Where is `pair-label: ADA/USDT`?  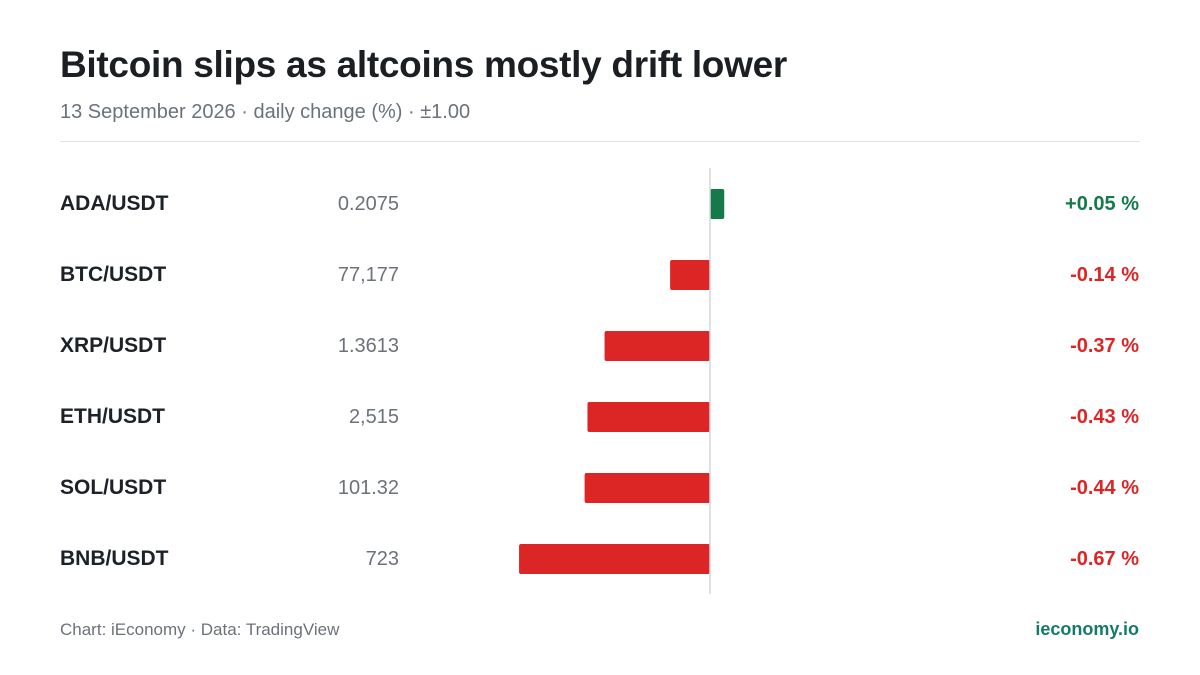
pair-label: ADA/USDT is located at coordinates (114, 203).